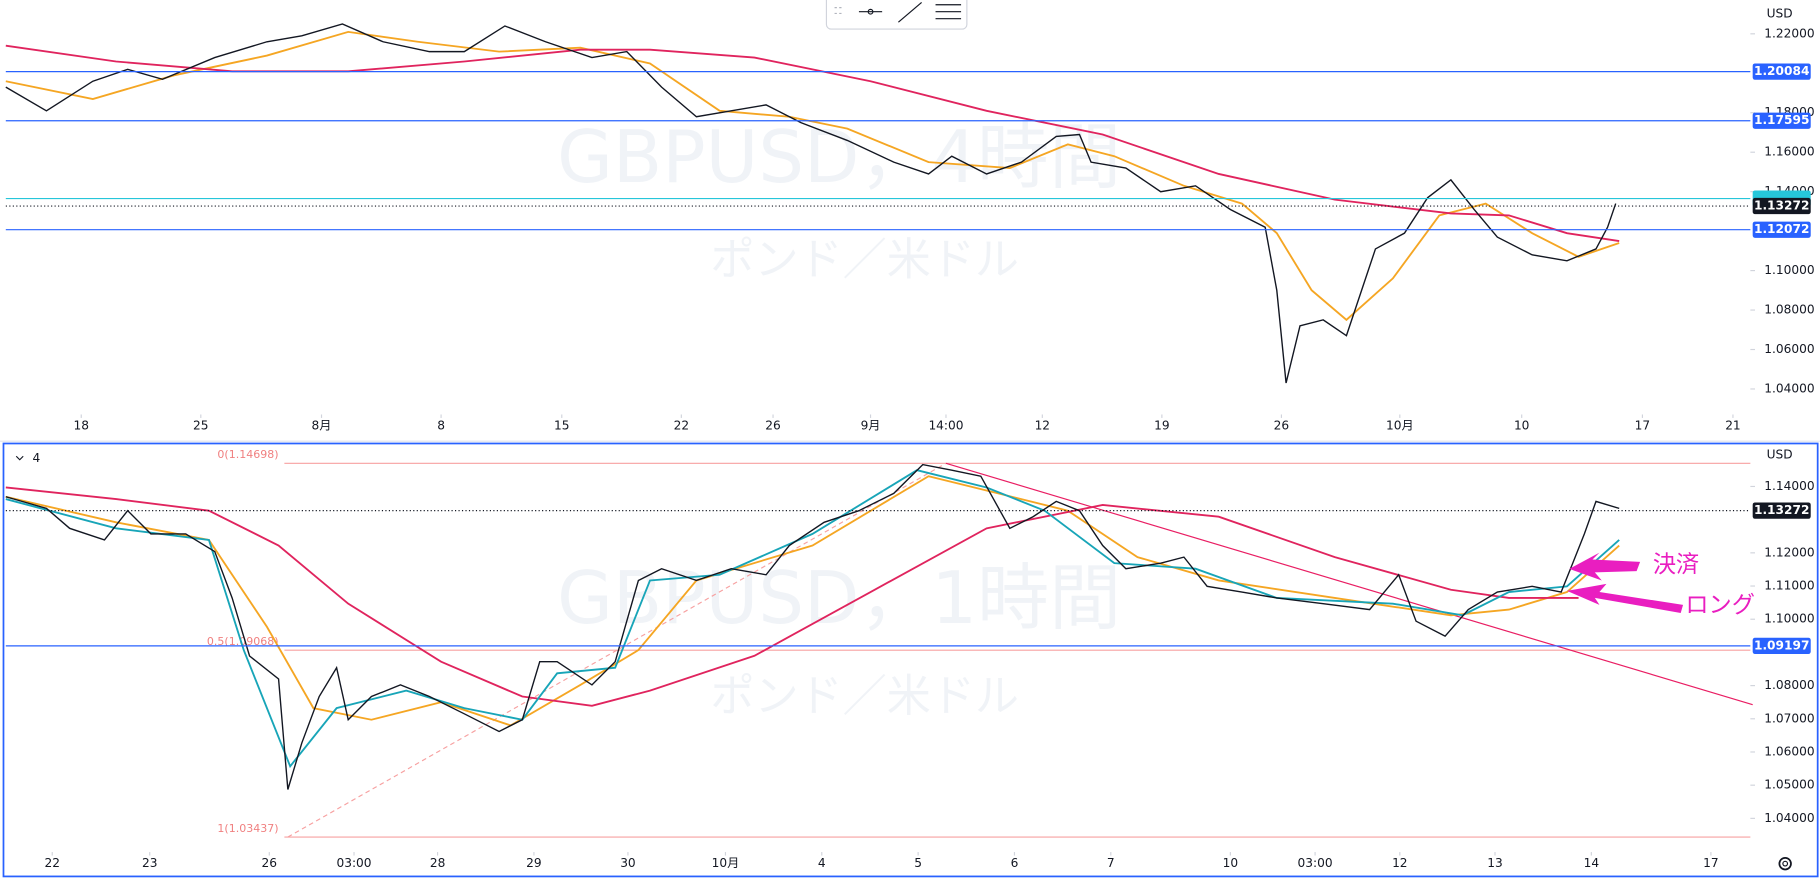 Image resolution: width=1820 pixels, height=880 pixels. I want to click on level-label: 1.09197, so click(1781, 645).